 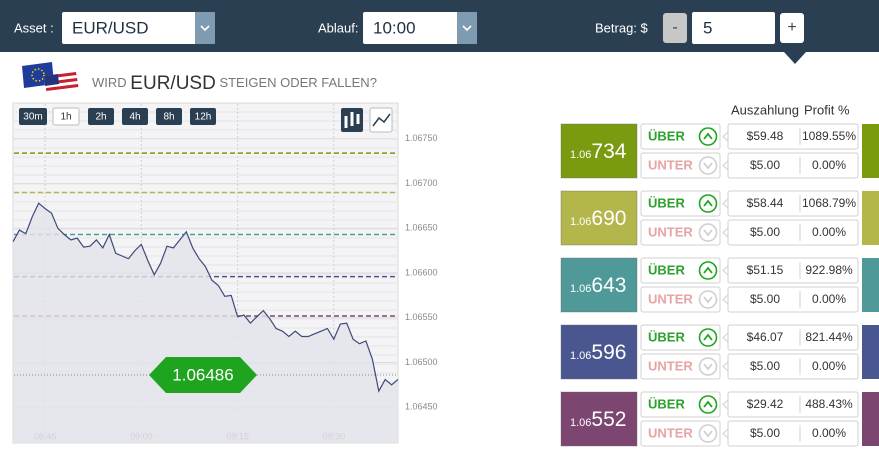 What do you see at coordinates (707, 27) in the screenshot?
I see `amount-value: 5` at bounding box center [707, 27].